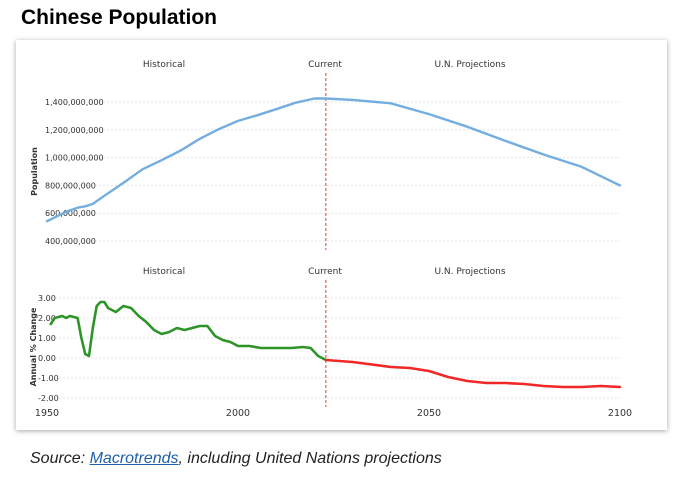 The image size is (699, 477). I want to click on y-tick-label: 1,000,000,000, so click(74, 158).